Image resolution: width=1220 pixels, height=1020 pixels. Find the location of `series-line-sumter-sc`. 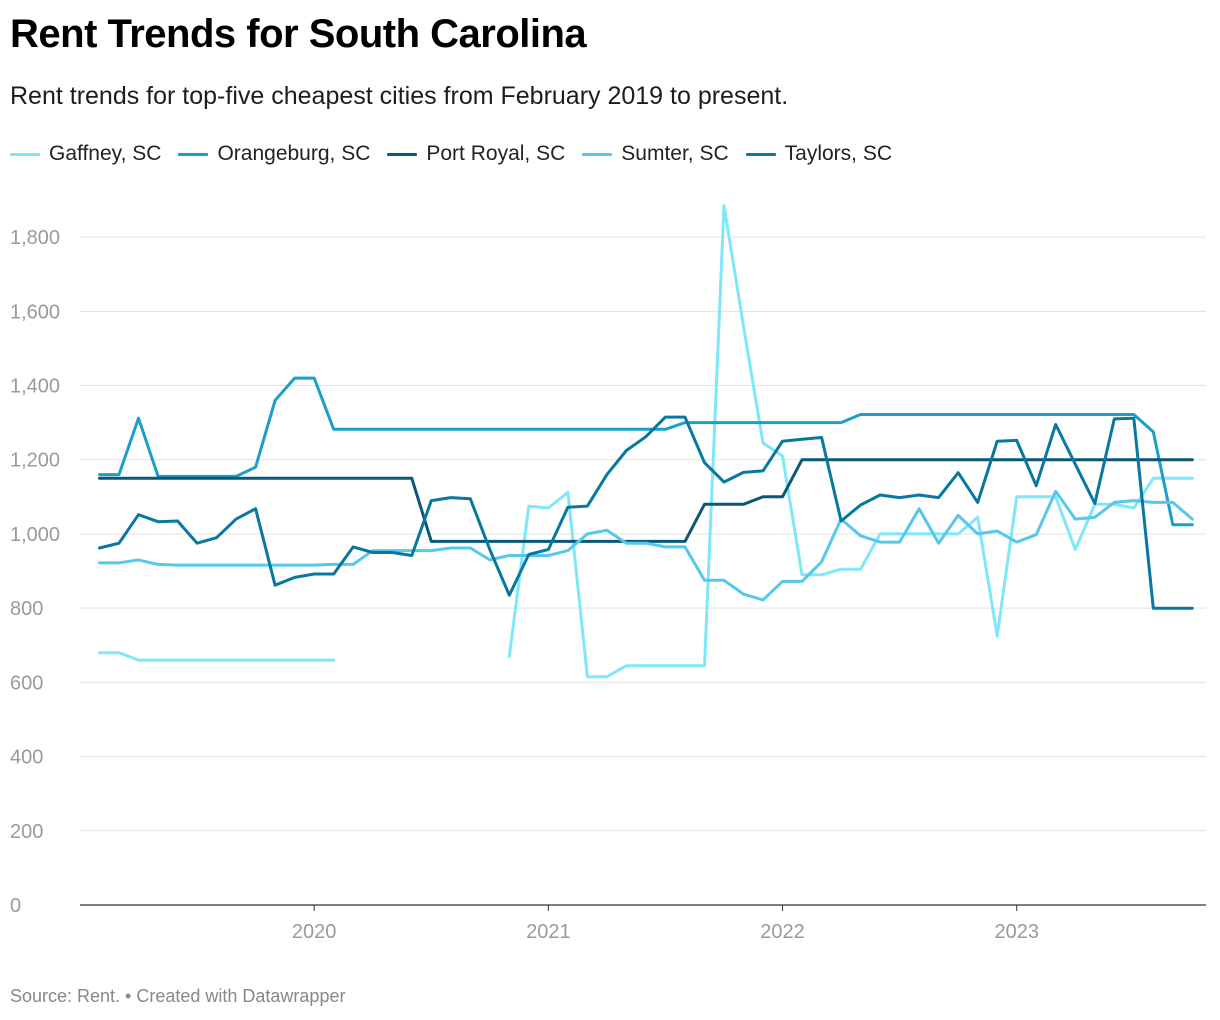

series-line-sumter-sc is located at coordinates (646, 545).